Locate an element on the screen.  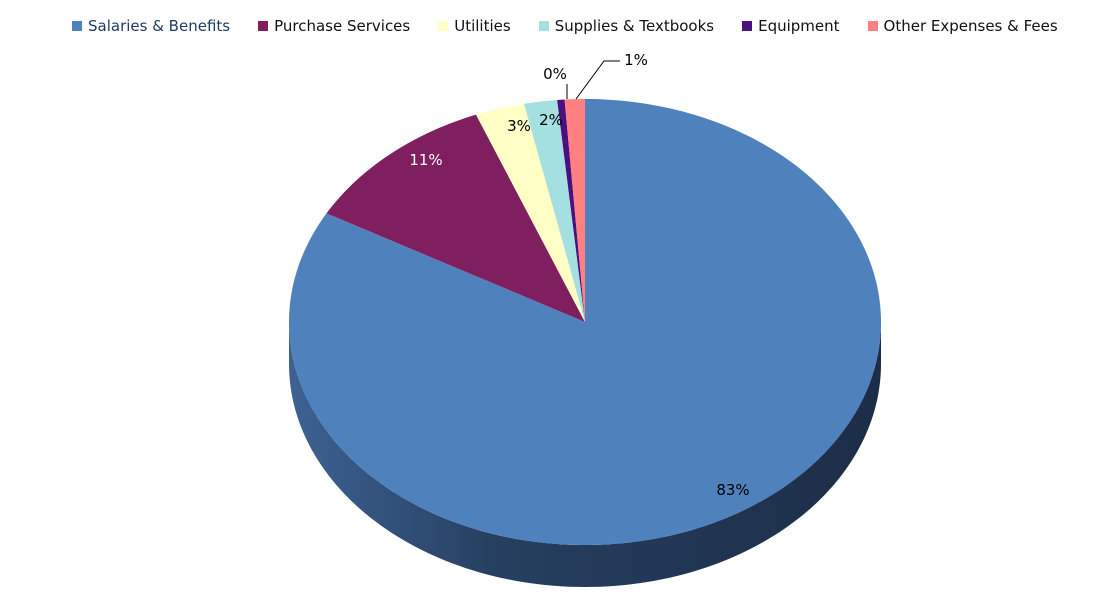
legend-label: Utilities is located at coordinates (482, 26).